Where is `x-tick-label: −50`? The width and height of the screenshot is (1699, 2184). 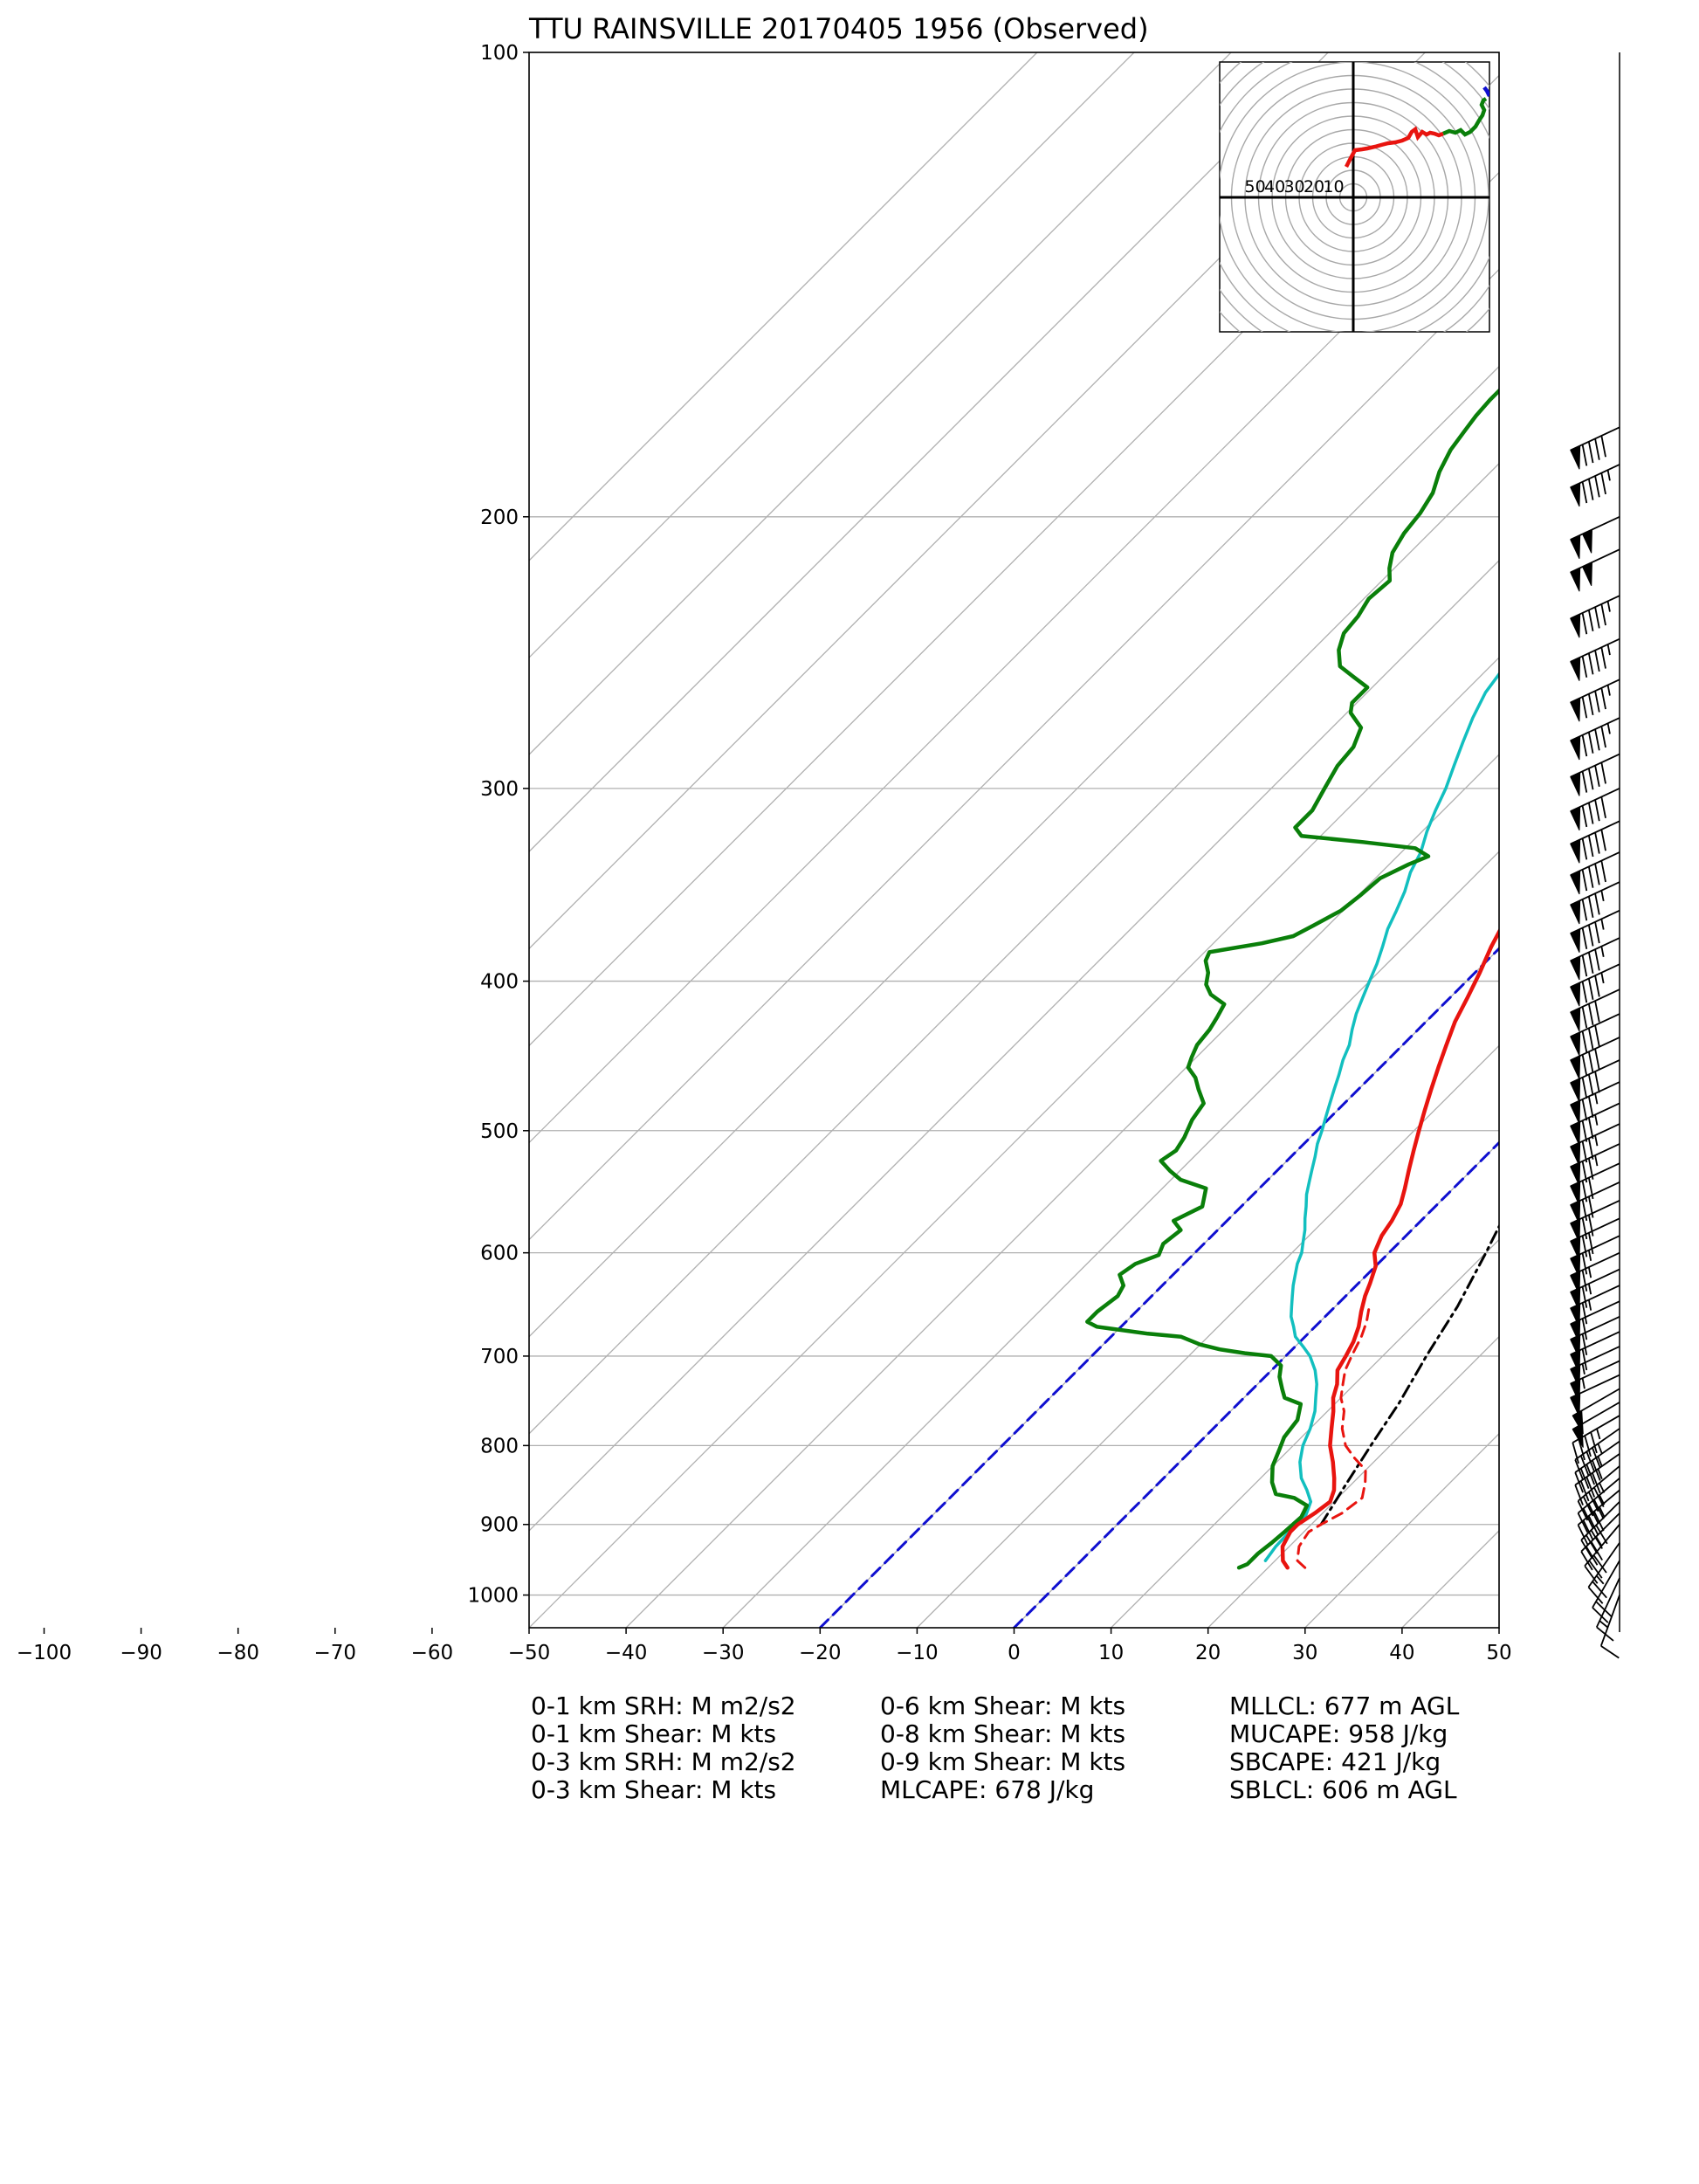 x-tick-label: −50 is located at coordinates (529, 1653).